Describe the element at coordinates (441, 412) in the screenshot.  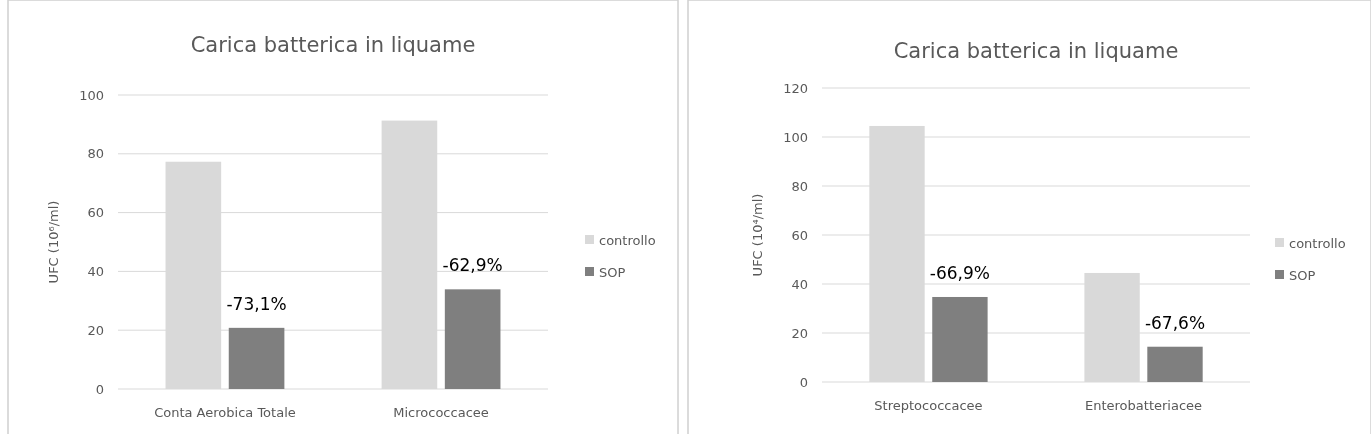
I see `x-tick-label: Micrococcacee` at that location.